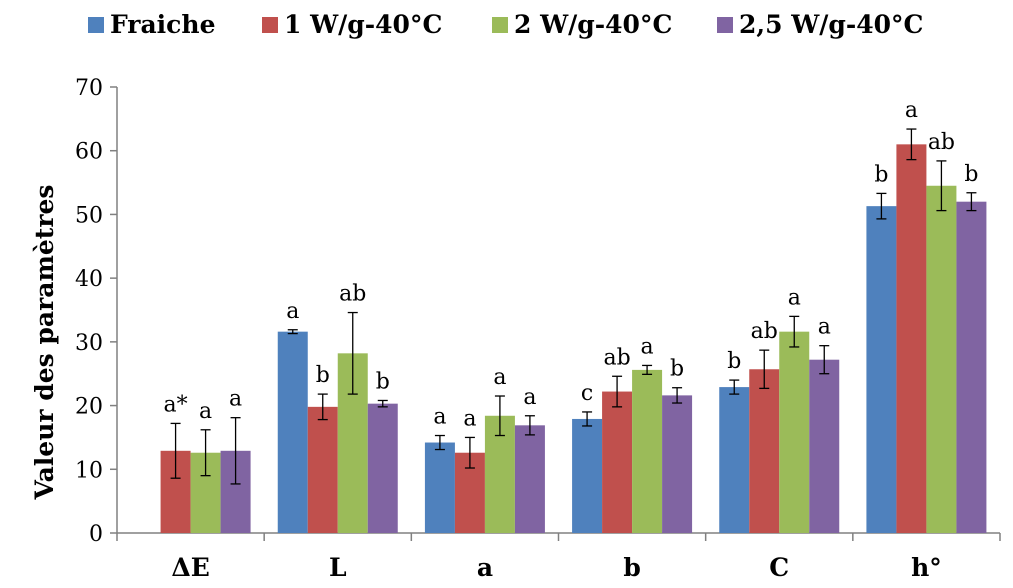  I want to click on significance-label: a*, so click(176, 404).